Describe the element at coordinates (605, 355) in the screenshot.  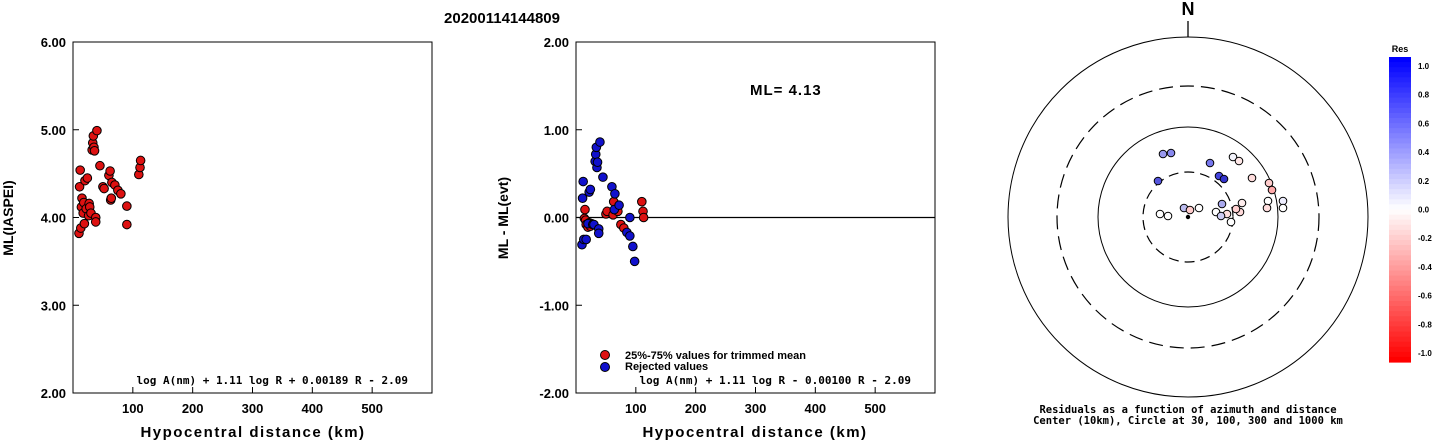
I see `legend-marker-trimmed` at that location.